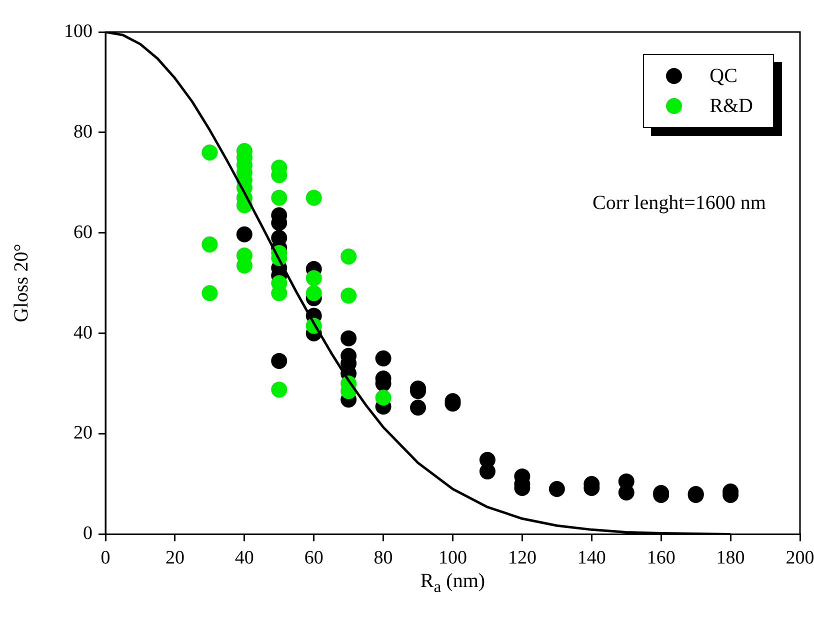  What do you see at coordinates (314, 558) in the screenshot?
I see `x-tick-label: 60` at bounding box center [314, 558].